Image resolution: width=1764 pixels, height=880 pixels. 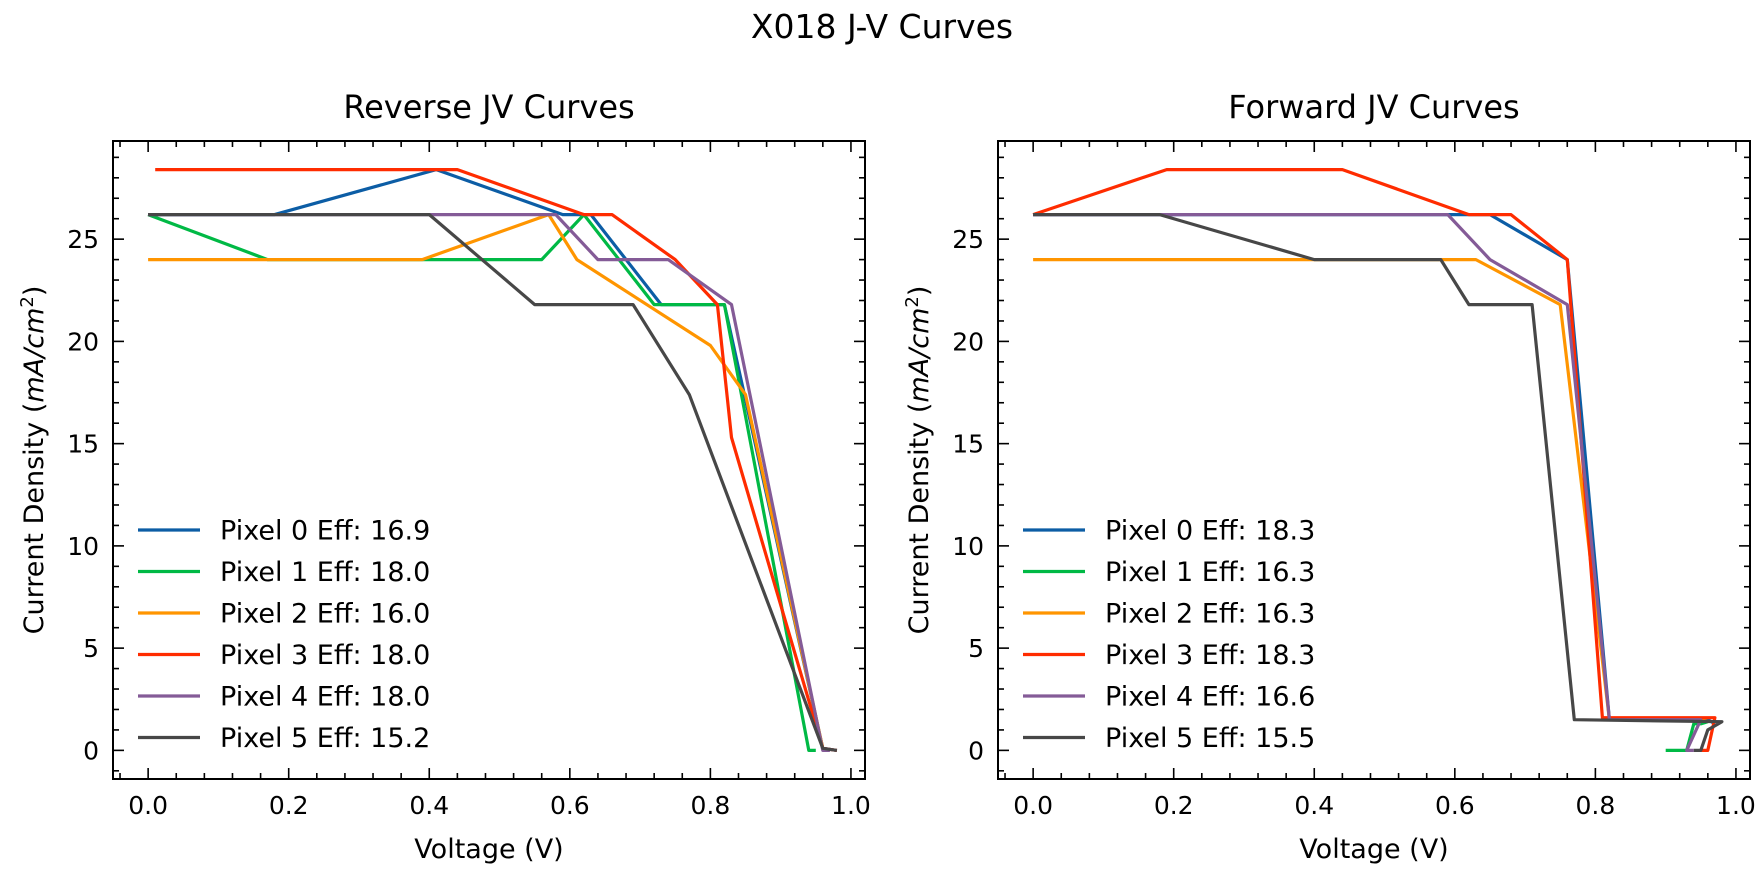 What do you see at coordinates (325, 738) in the screenshot?
I see `legend-label: Pixel 5 Eff: 15.2` at bounding box center [325, 738].